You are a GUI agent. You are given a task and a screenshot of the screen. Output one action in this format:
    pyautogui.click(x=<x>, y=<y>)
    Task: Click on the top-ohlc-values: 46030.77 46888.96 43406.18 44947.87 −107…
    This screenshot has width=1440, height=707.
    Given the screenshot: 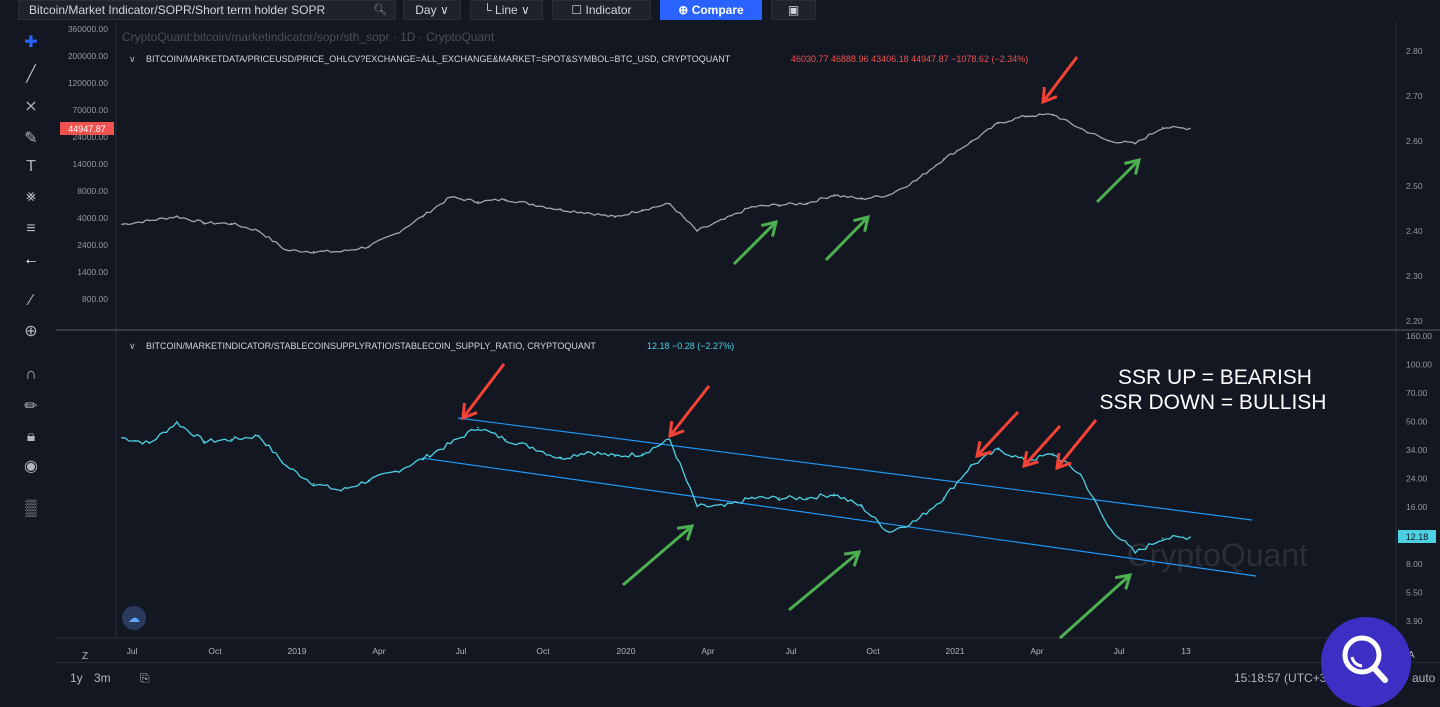 What is the action you would take?
    pyautogui.click(x=909, y=59)
    